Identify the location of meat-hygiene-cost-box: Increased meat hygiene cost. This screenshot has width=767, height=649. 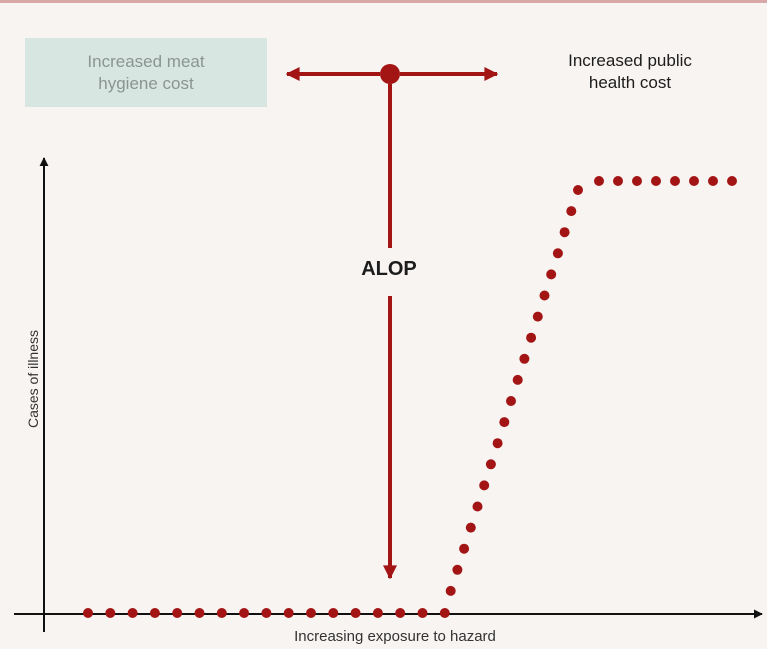
(146, 72).